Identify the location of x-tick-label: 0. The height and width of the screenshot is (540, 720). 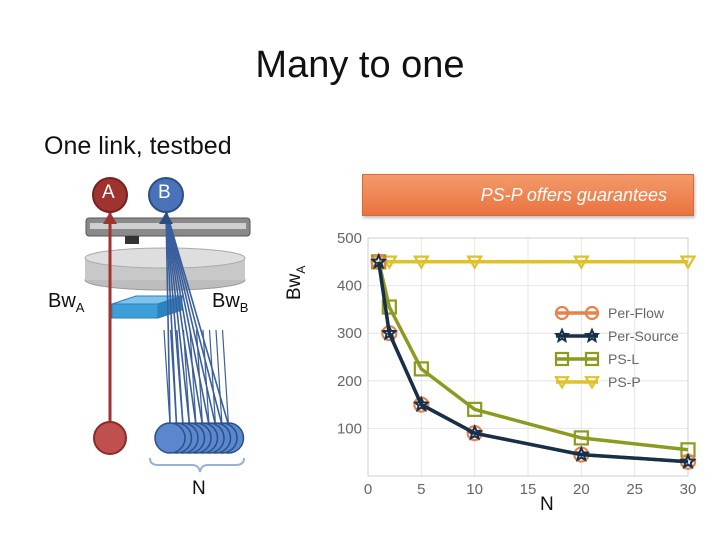
(368, 489).